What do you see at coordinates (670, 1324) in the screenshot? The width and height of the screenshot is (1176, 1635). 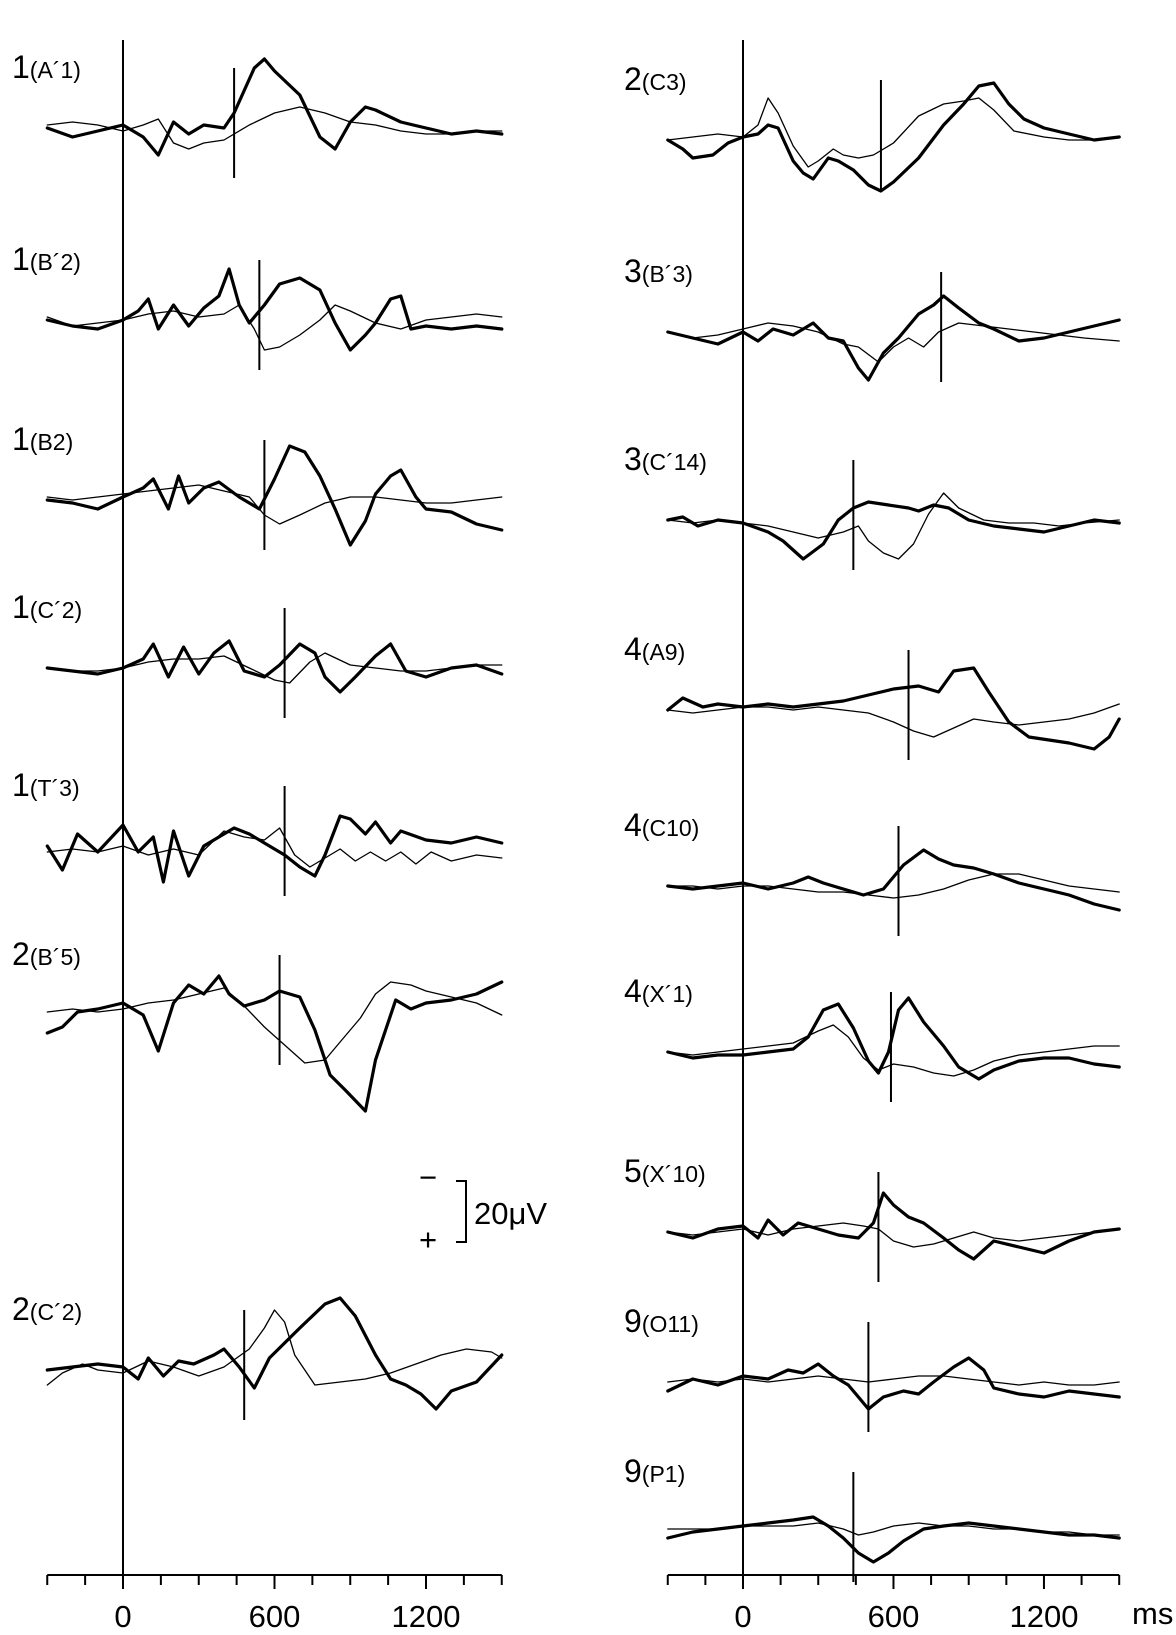 I see `trace-label-channel: (O11)` at bounding box center [670, 1324].